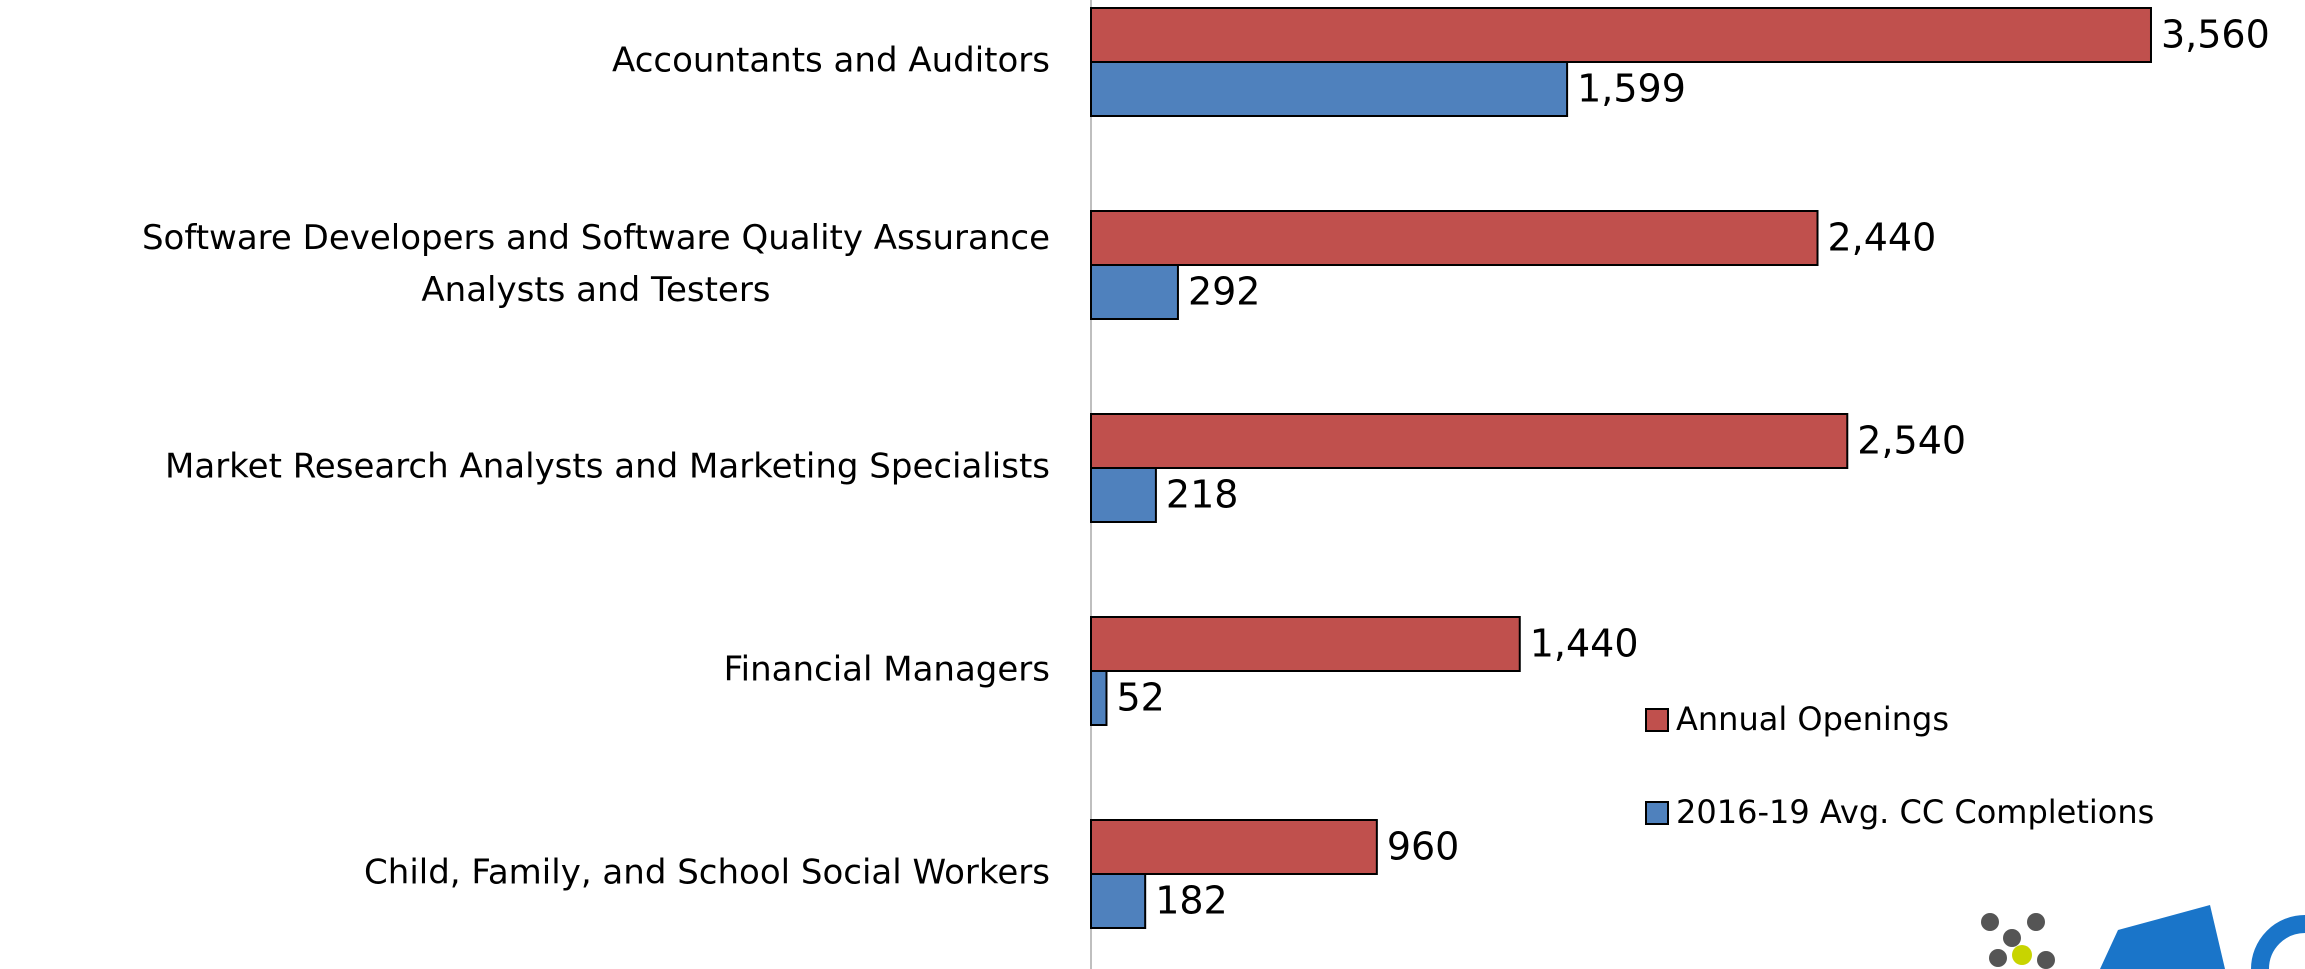 The image size is (2305, 969). Describe the element at coordinates (1812, 719) in the screenshot. I see `legend-label: Annual Openings` at that location.